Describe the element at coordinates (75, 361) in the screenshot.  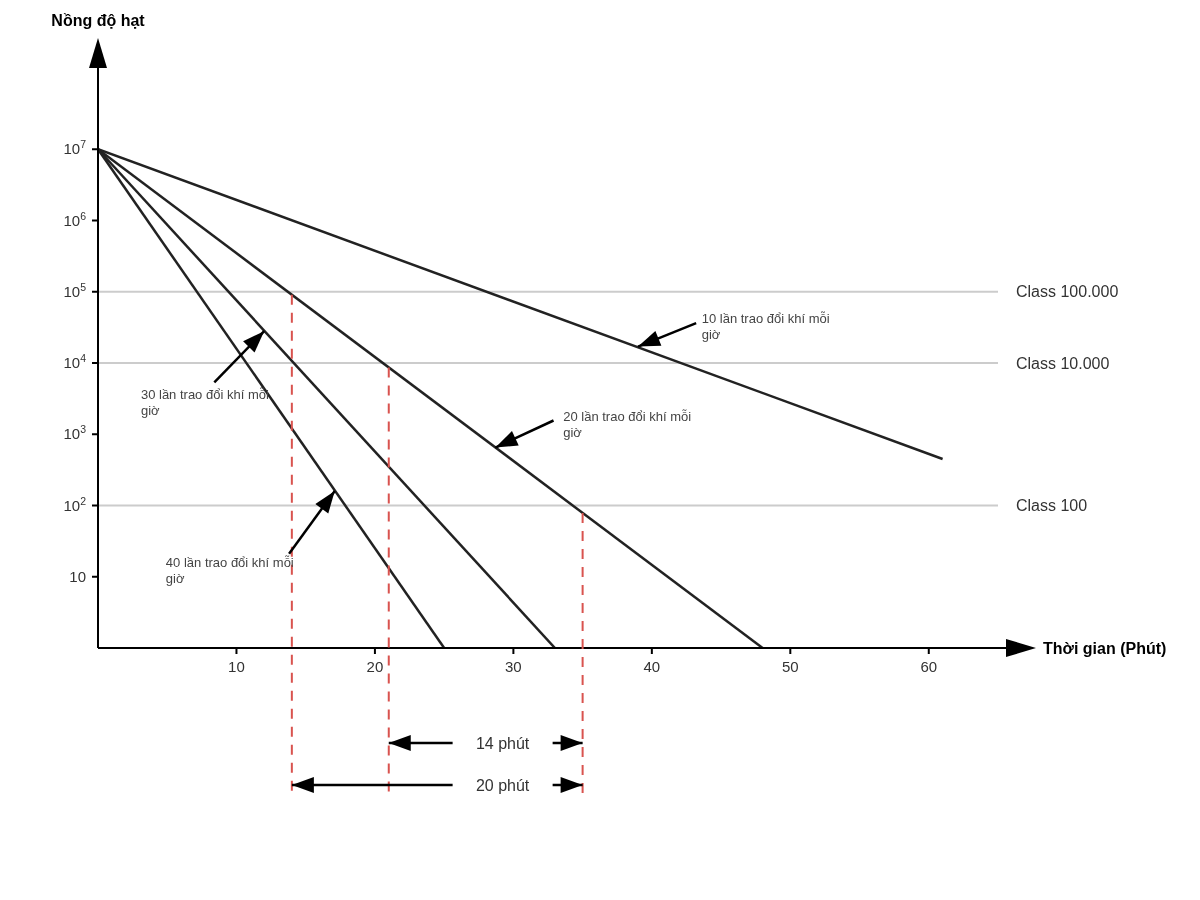
I see `y-tick-label: 10$^{4}$` at that location.